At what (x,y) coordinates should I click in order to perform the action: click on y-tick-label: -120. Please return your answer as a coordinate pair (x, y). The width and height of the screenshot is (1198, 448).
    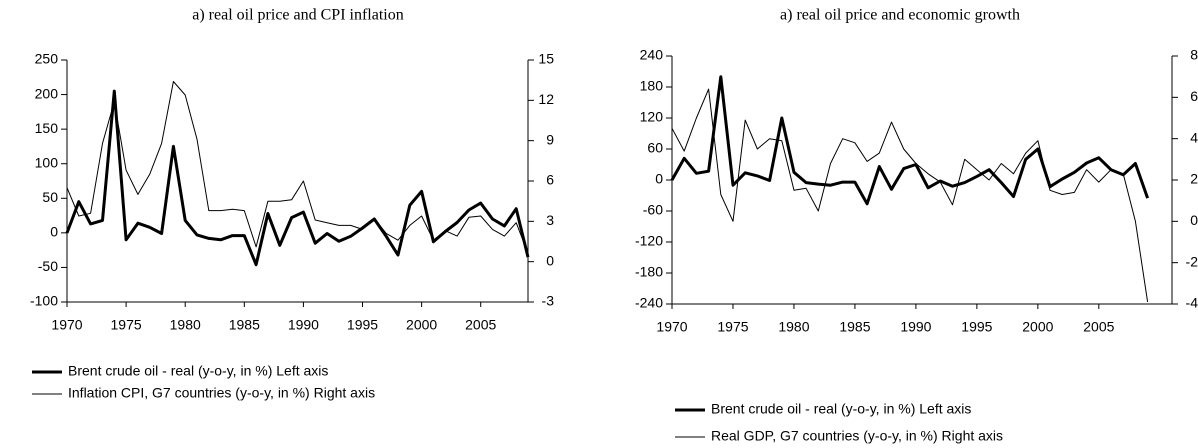
    Looking at the image, I should click on (649, 241).